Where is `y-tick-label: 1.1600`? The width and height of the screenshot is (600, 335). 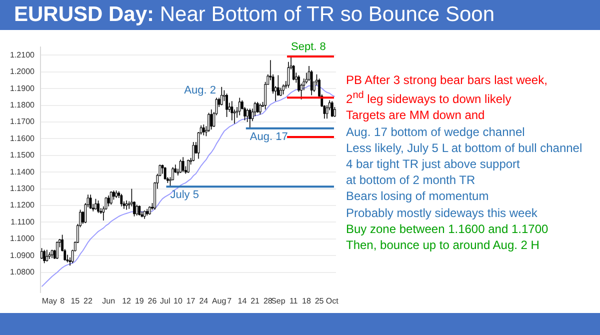 y-tick-label: 1.1600 is located at coordinates (23, 138).